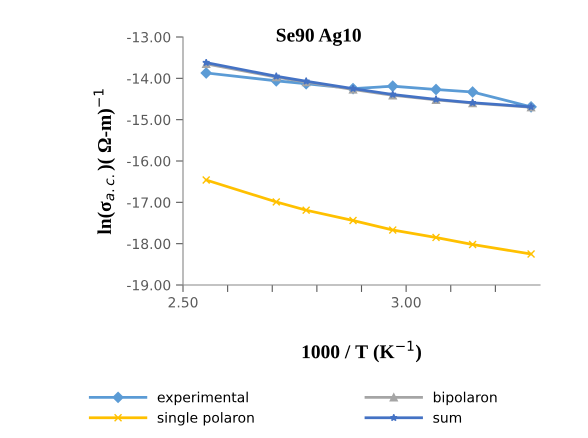 The height and width of the screenshot is (438, 588). I want to click on chart-title: Se90 Ag10, so click(318, 37).